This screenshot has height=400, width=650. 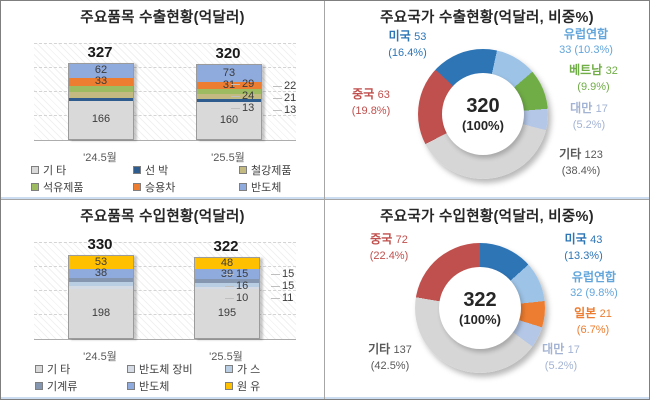 What do you see at coordinates (101, 312) in the screenshot?
I see `segment-value-label: 198` at bounding box center [101, 312].